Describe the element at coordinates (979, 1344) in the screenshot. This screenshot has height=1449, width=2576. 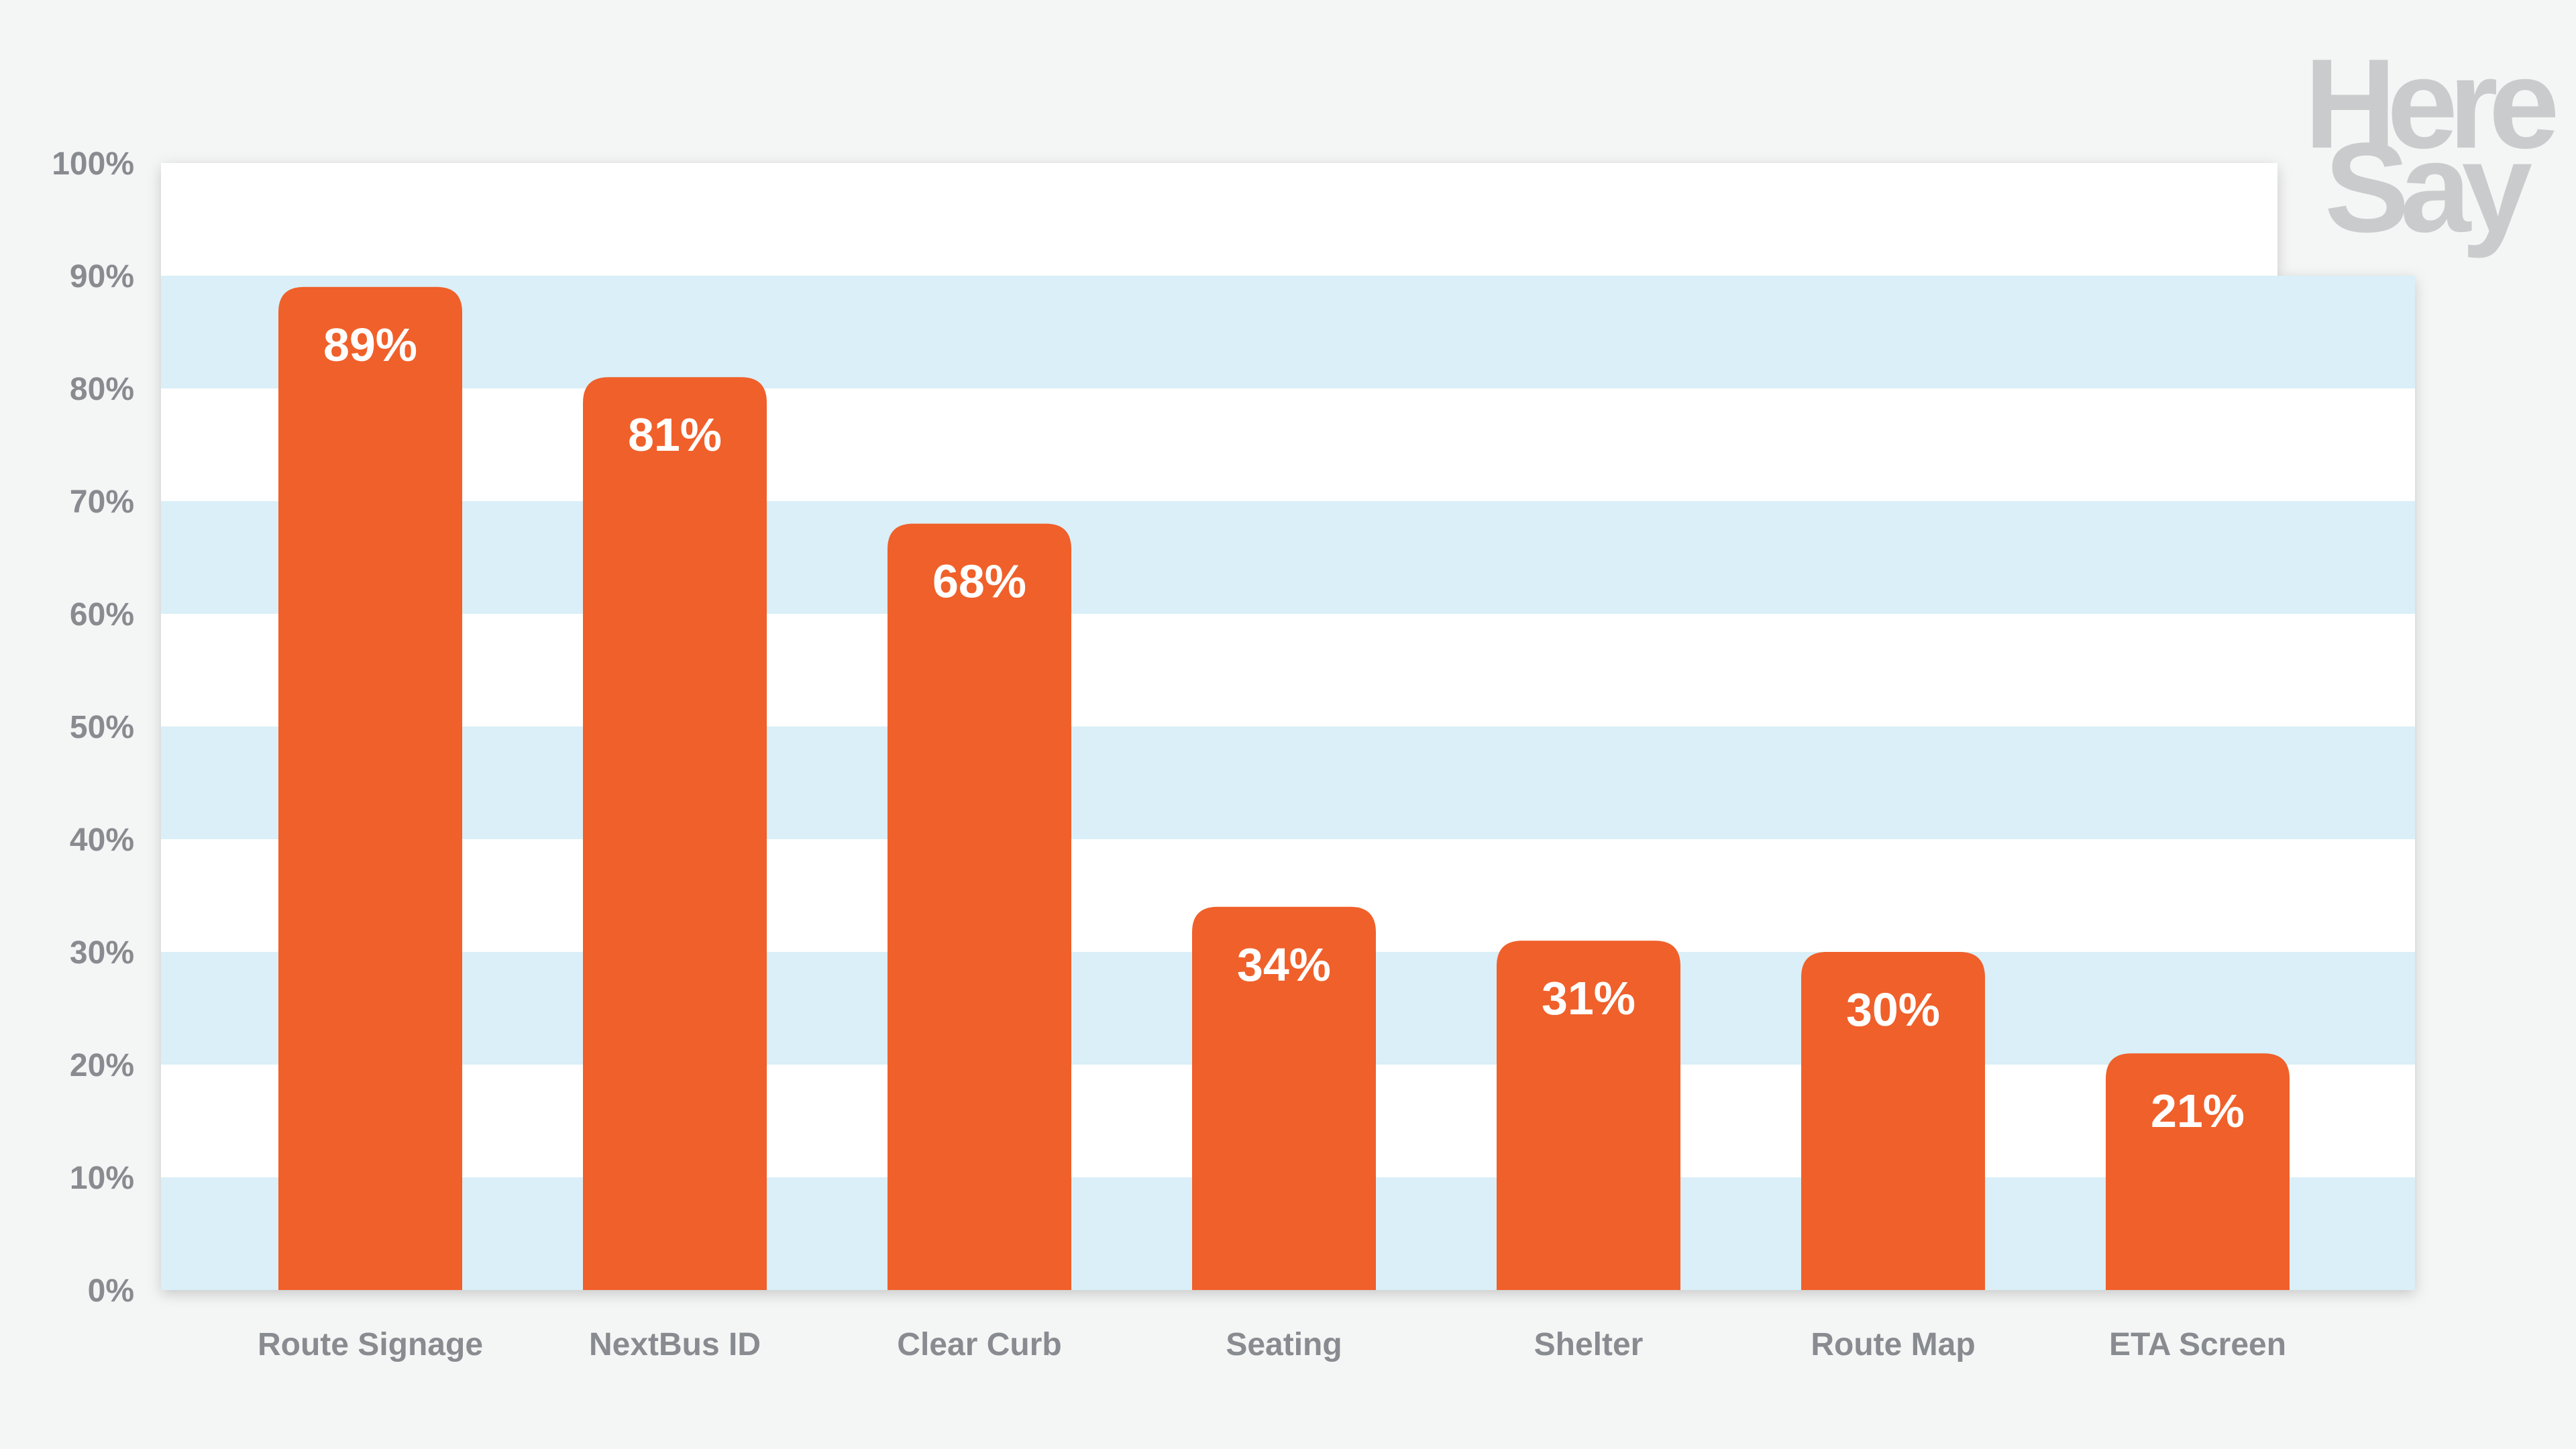
I see `x-category-label: Clear Curb` at that location.